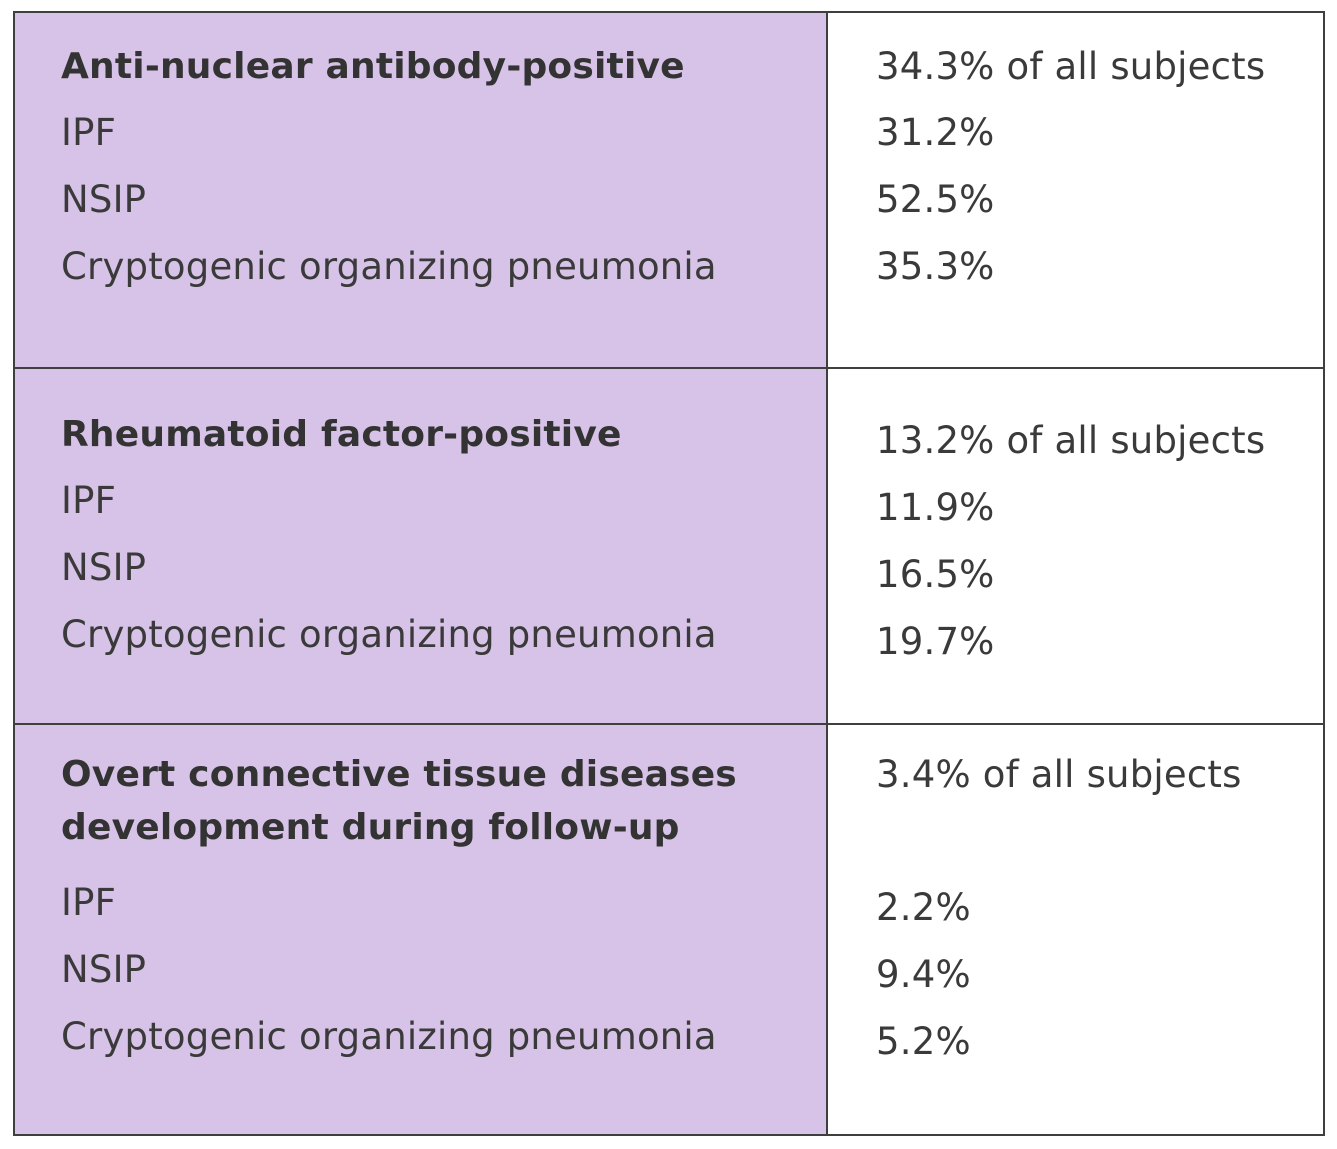  Describe the element at coordinates (104, 969) in the screenshot. I see `section-3-row-2-label: NSIP` at that location.